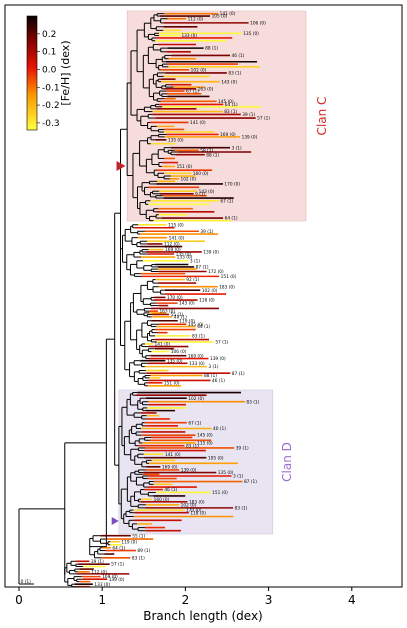  What do you see at coordinates (49, 35) in the screenshot?
I see `colorbar-tick-label-0: 0.2` at bounding box center [49, 35].